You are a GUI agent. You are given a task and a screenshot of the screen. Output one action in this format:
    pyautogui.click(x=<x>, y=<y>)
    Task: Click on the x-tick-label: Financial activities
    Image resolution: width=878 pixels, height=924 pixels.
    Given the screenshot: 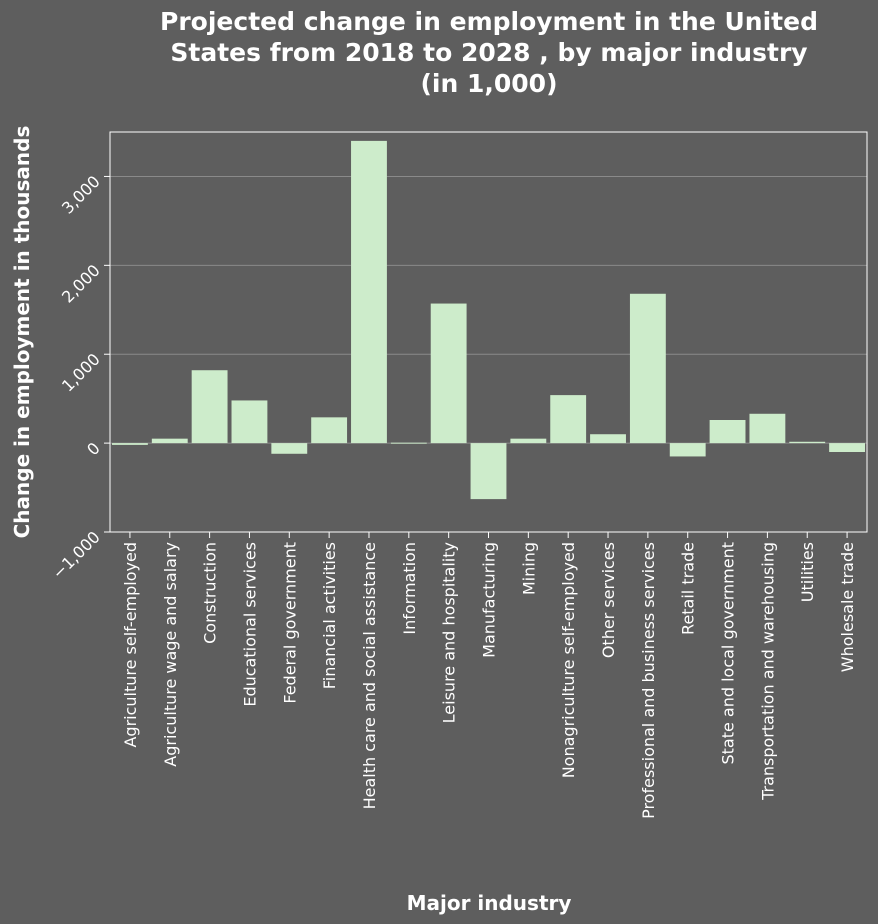 What is the action you would take?
    pyautogui.click(x=329, y=615)
    